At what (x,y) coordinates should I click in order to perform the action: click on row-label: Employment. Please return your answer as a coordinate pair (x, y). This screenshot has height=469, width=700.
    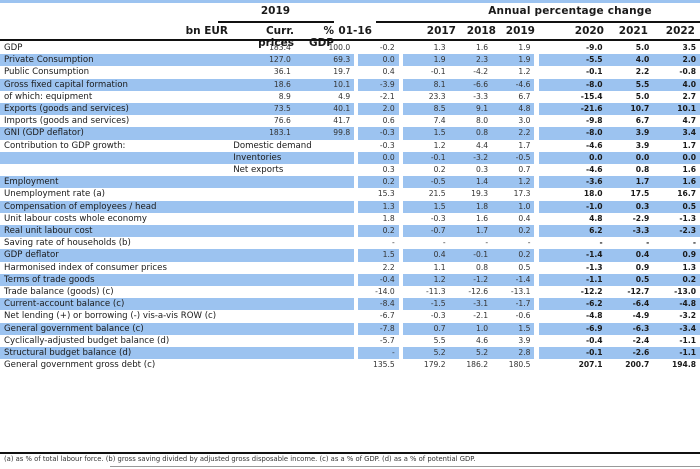
    Looking at the image, I should click on (116, 182).